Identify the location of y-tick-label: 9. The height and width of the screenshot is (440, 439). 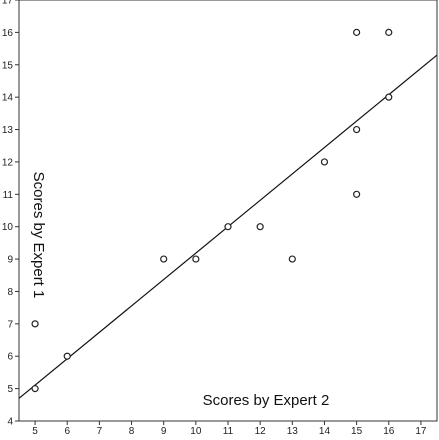
(10, 260).